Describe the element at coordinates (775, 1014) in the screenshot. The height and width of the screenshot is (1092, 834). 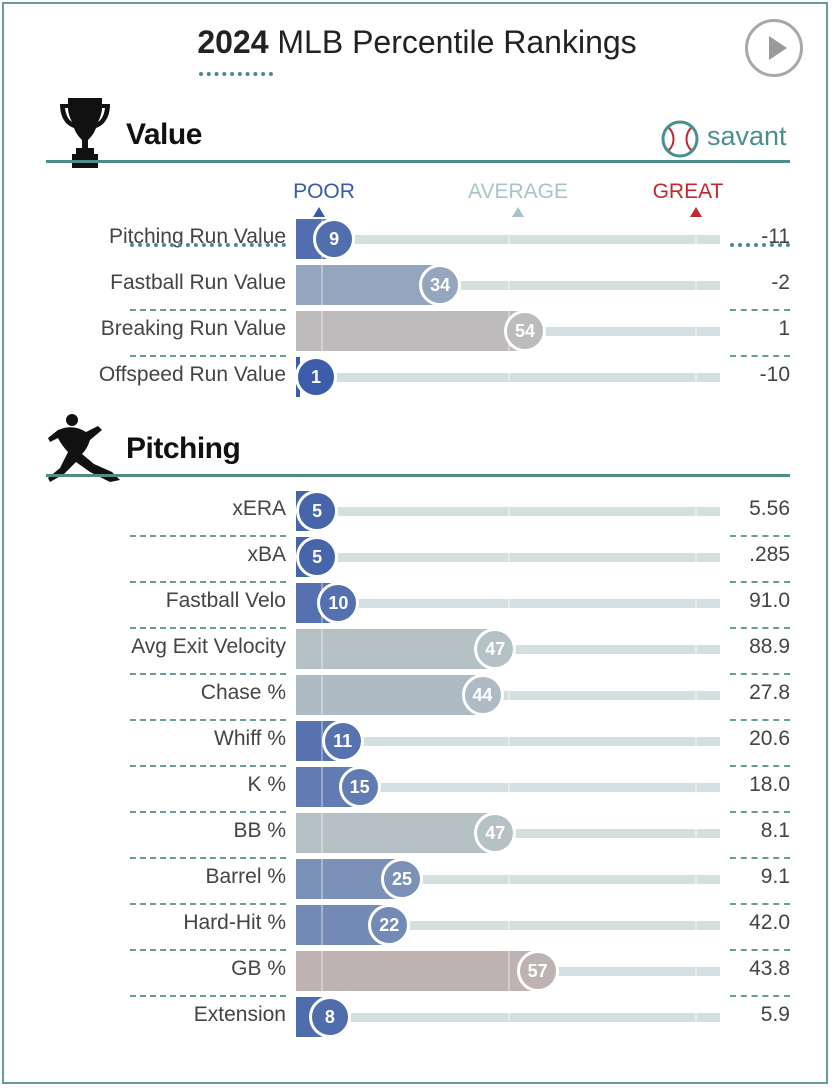
I see `metric-value: 5.9` at that location.